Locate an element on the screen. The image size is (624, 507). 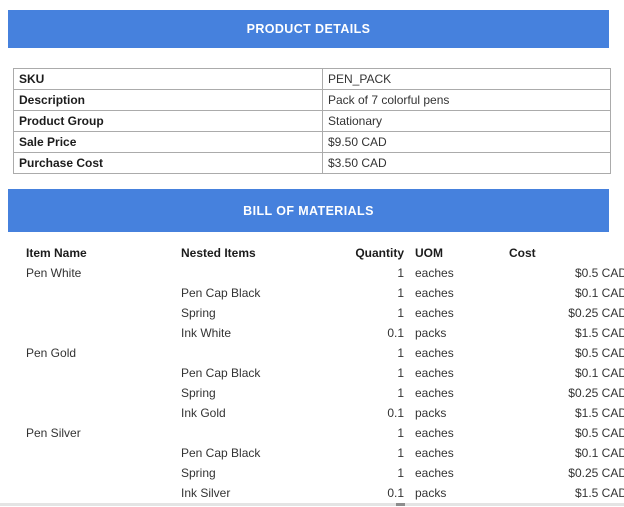
bom-row: Pen Silver 1 eaches $0.5 CAD is located at coordinates (325, 433).